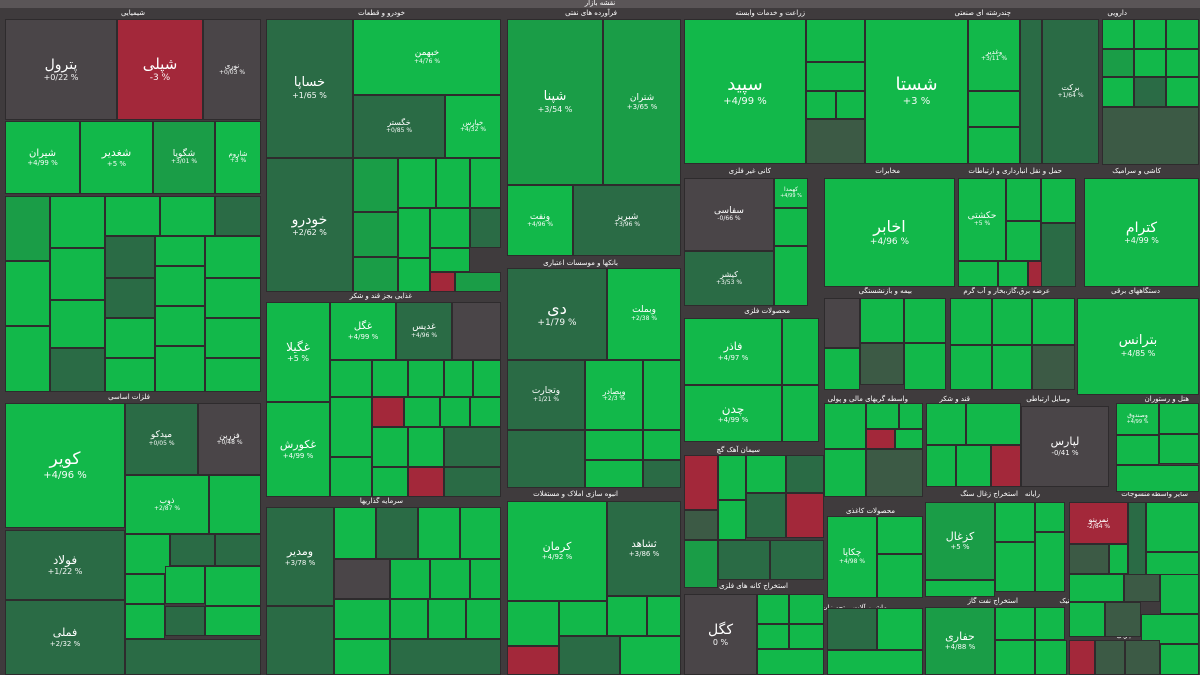 The width and height of the screenshot is (1200, 675). What do you see at coordinates (557, 314) in the screenshot?
I see `symbol-tile: دی +1/79 %` at bounding box center [557, 314].